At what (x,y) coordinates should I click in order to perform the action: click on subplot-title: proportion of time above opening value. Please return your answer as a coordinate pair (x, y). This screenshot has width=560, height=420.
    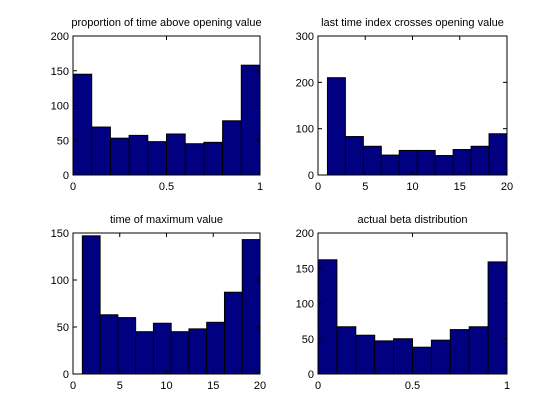
    Looking at the image, I should click on (166, 23).